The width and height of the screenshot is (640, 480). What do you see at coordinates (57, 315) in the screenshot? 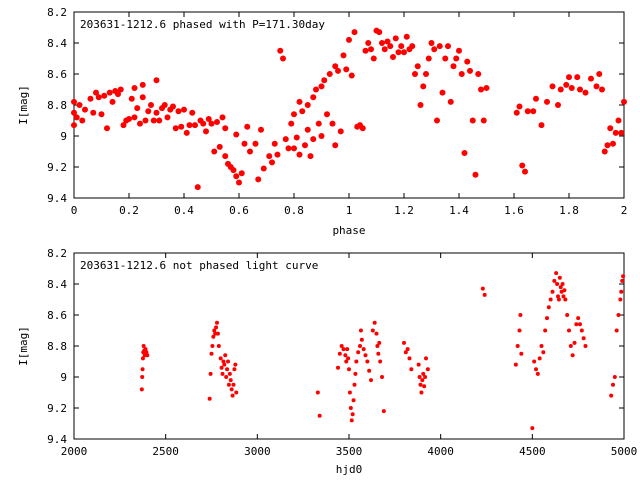
I see `y-tick-label: 8.6` at bounding box center [57, 315].